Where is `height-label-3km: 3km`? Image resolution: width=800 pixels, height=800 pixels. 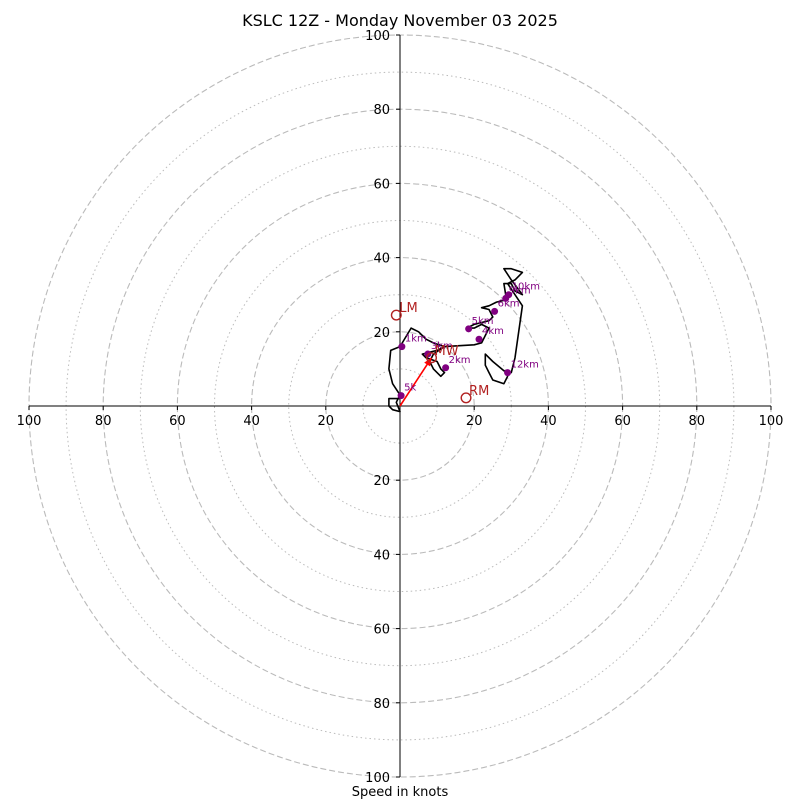 height-label-3km: 3km is located at coordinates (442, 346).